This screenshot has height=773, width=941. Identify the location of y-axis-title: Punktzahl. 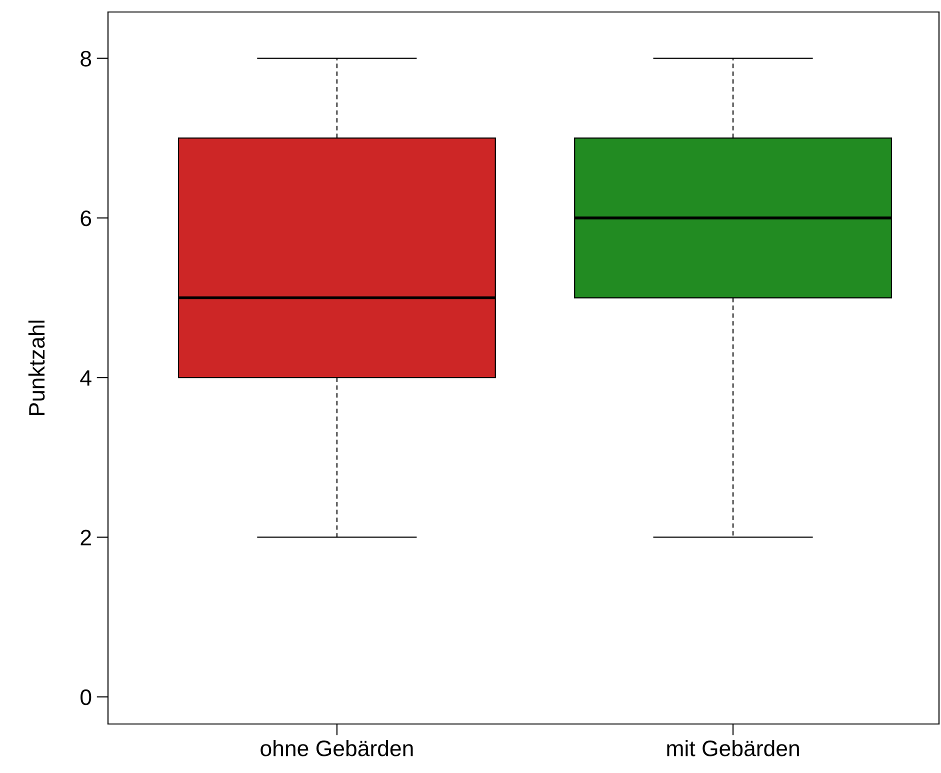
(36, 367).